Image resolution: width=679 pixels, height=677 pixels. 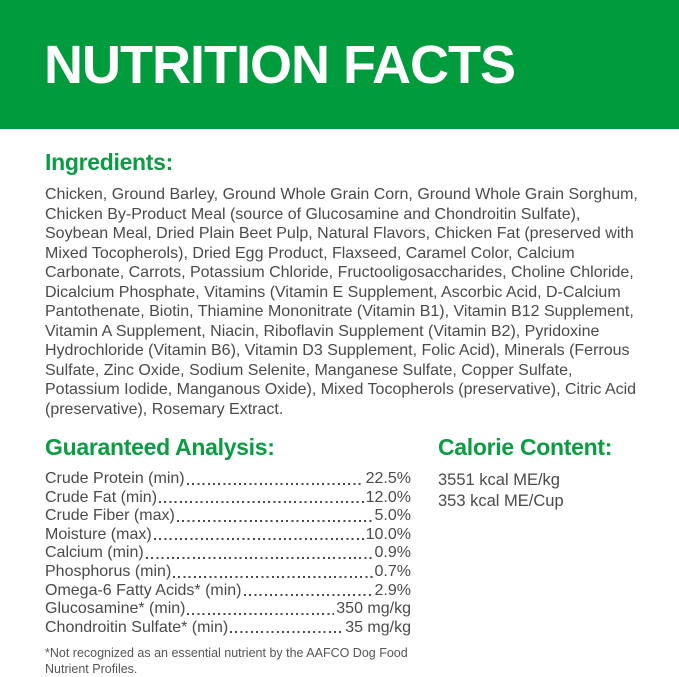 I want to click on calorie-content-heading: Calorie Content:, so click(x=525, y=447).